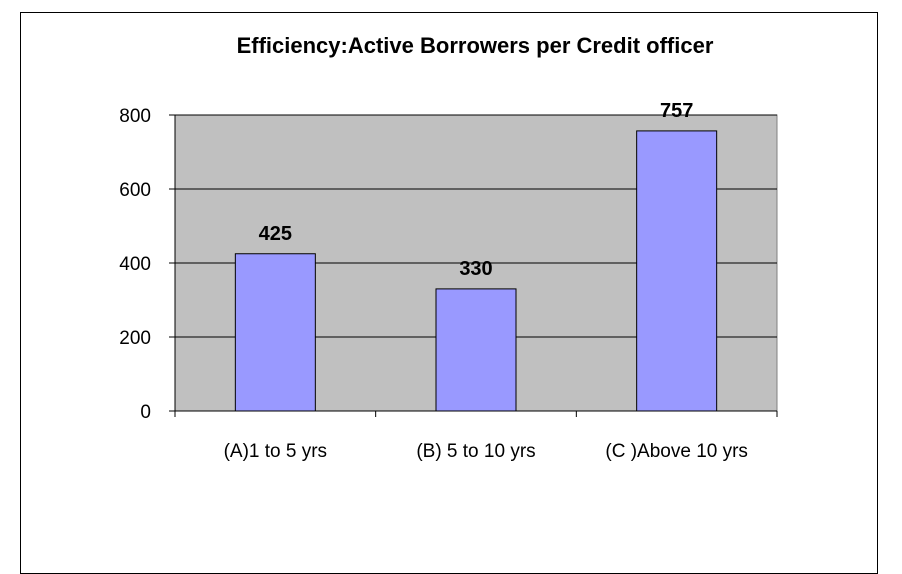 Image resolution: width=902 pixels, height=574 pixels. Describe the element at coordinates (475, 269) in the screenshot. I see `data-label: 330` at that location.